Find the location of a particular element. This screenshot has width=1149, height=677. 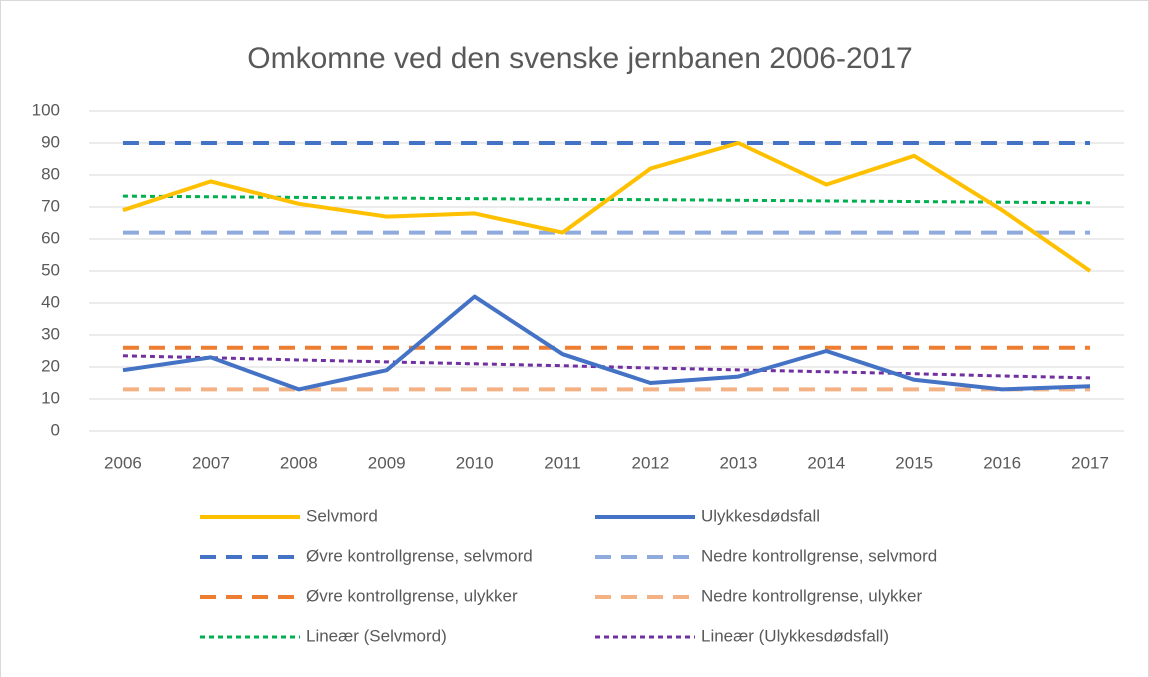

y-tick-label: 80 is located at coordinates (50, 173).